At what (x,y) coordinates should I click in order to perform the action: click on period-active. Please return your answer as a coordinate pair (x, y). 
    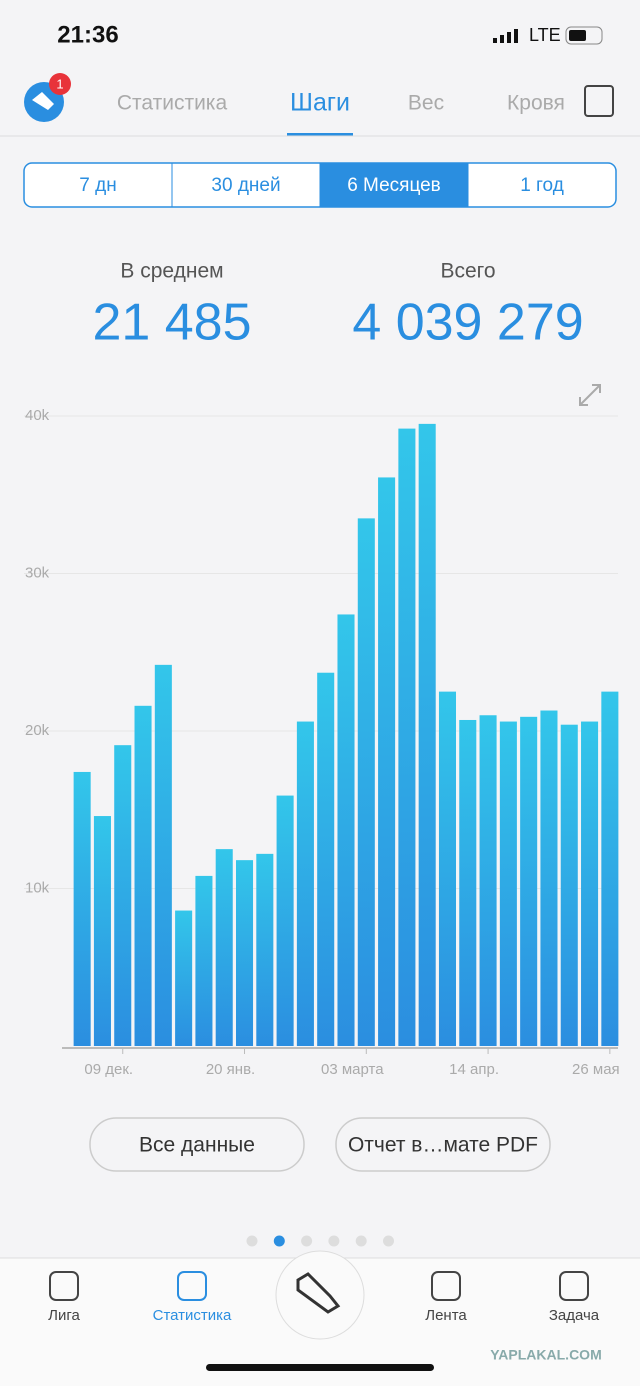
    Looking at the image, I should click on (394, 185).